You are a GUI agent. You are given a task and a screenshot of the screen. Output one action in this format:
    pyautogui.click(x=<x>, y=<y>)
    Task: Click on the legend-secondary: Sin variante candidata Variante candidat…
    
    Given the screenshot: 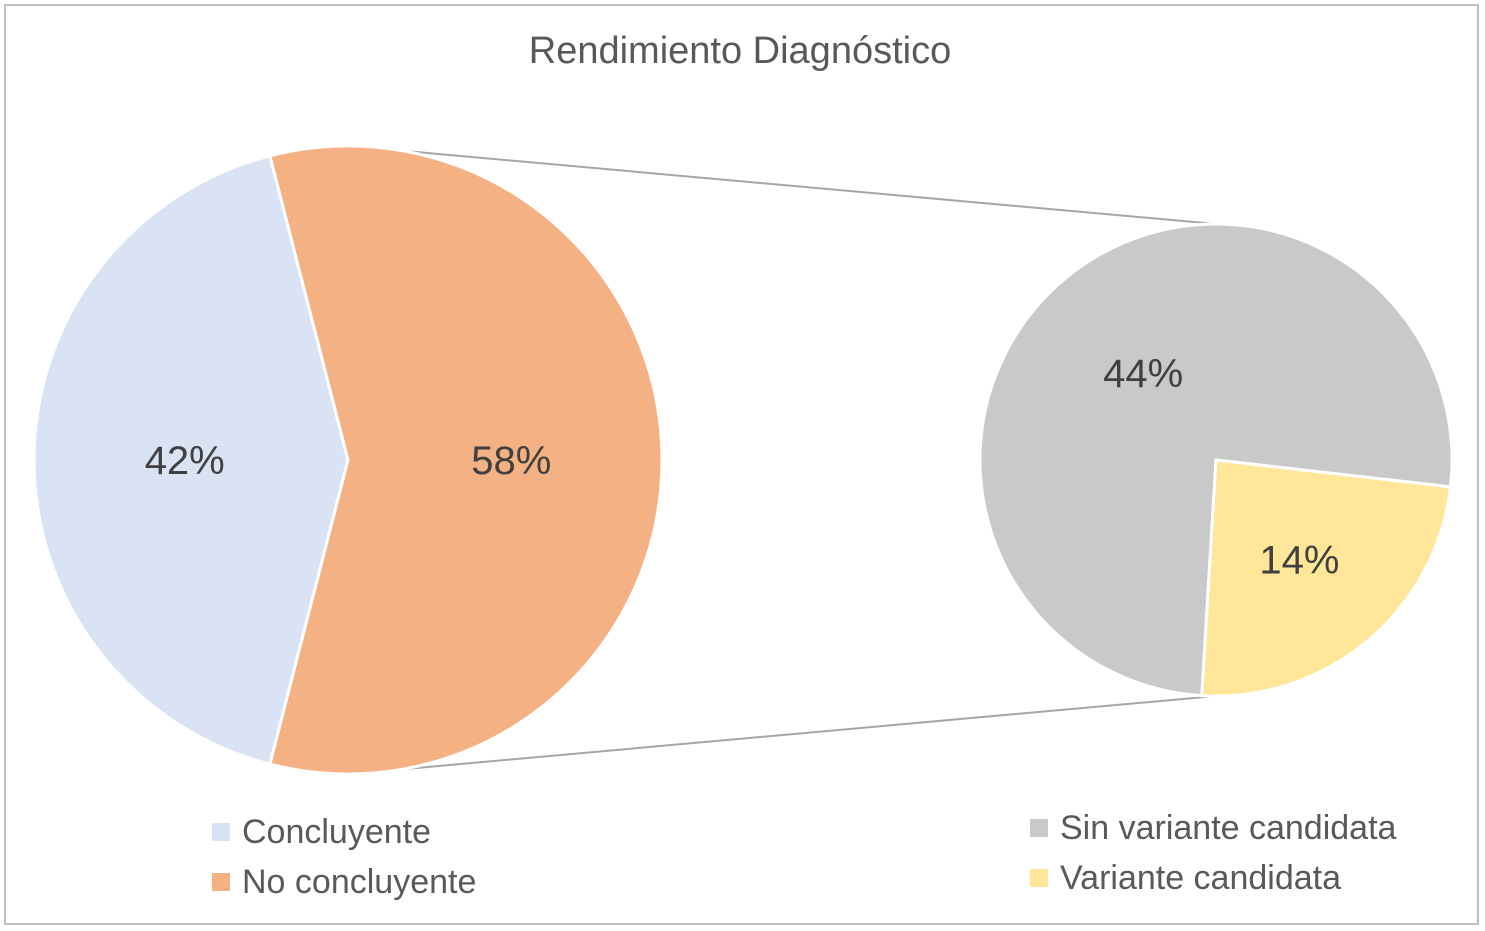 What is the action you would take?
    pyautogui.click(x=1213, y=853)
    